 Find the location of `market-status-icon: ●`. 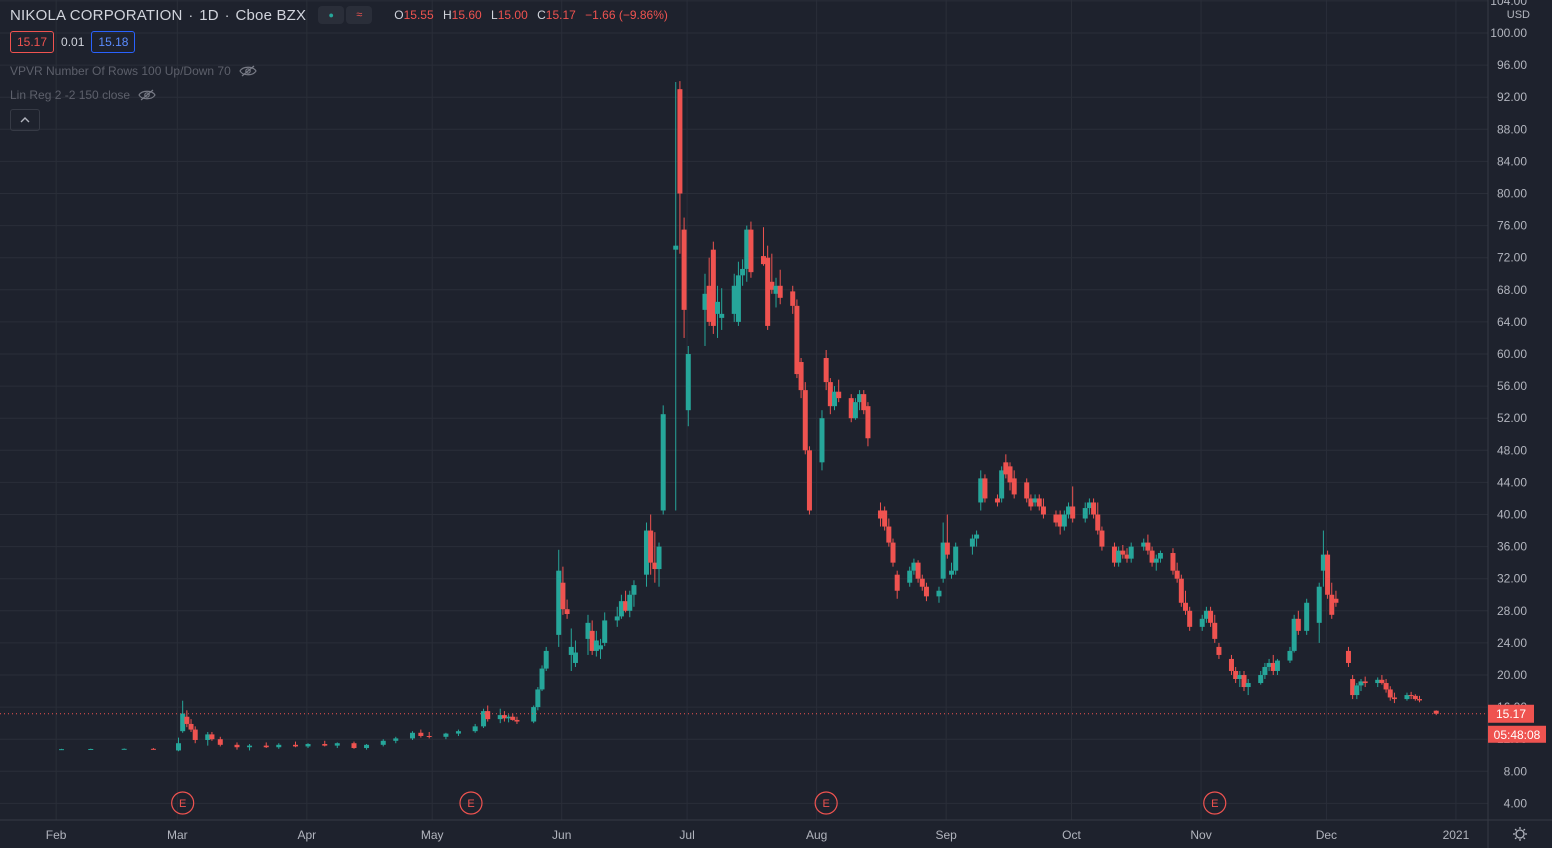

market-status-icon: ● is located at coordinates (331, 15).